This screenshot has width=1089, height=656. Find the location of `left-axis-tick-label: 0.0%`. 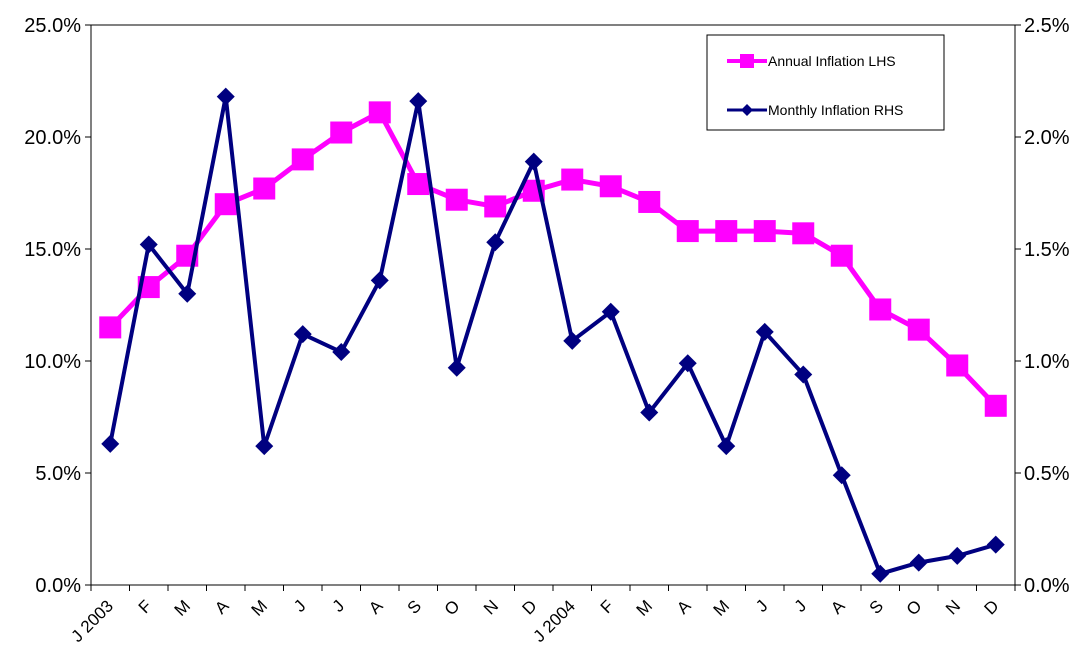

left-axis-tick-label: 0.0% is located at coordinates (58, 586).